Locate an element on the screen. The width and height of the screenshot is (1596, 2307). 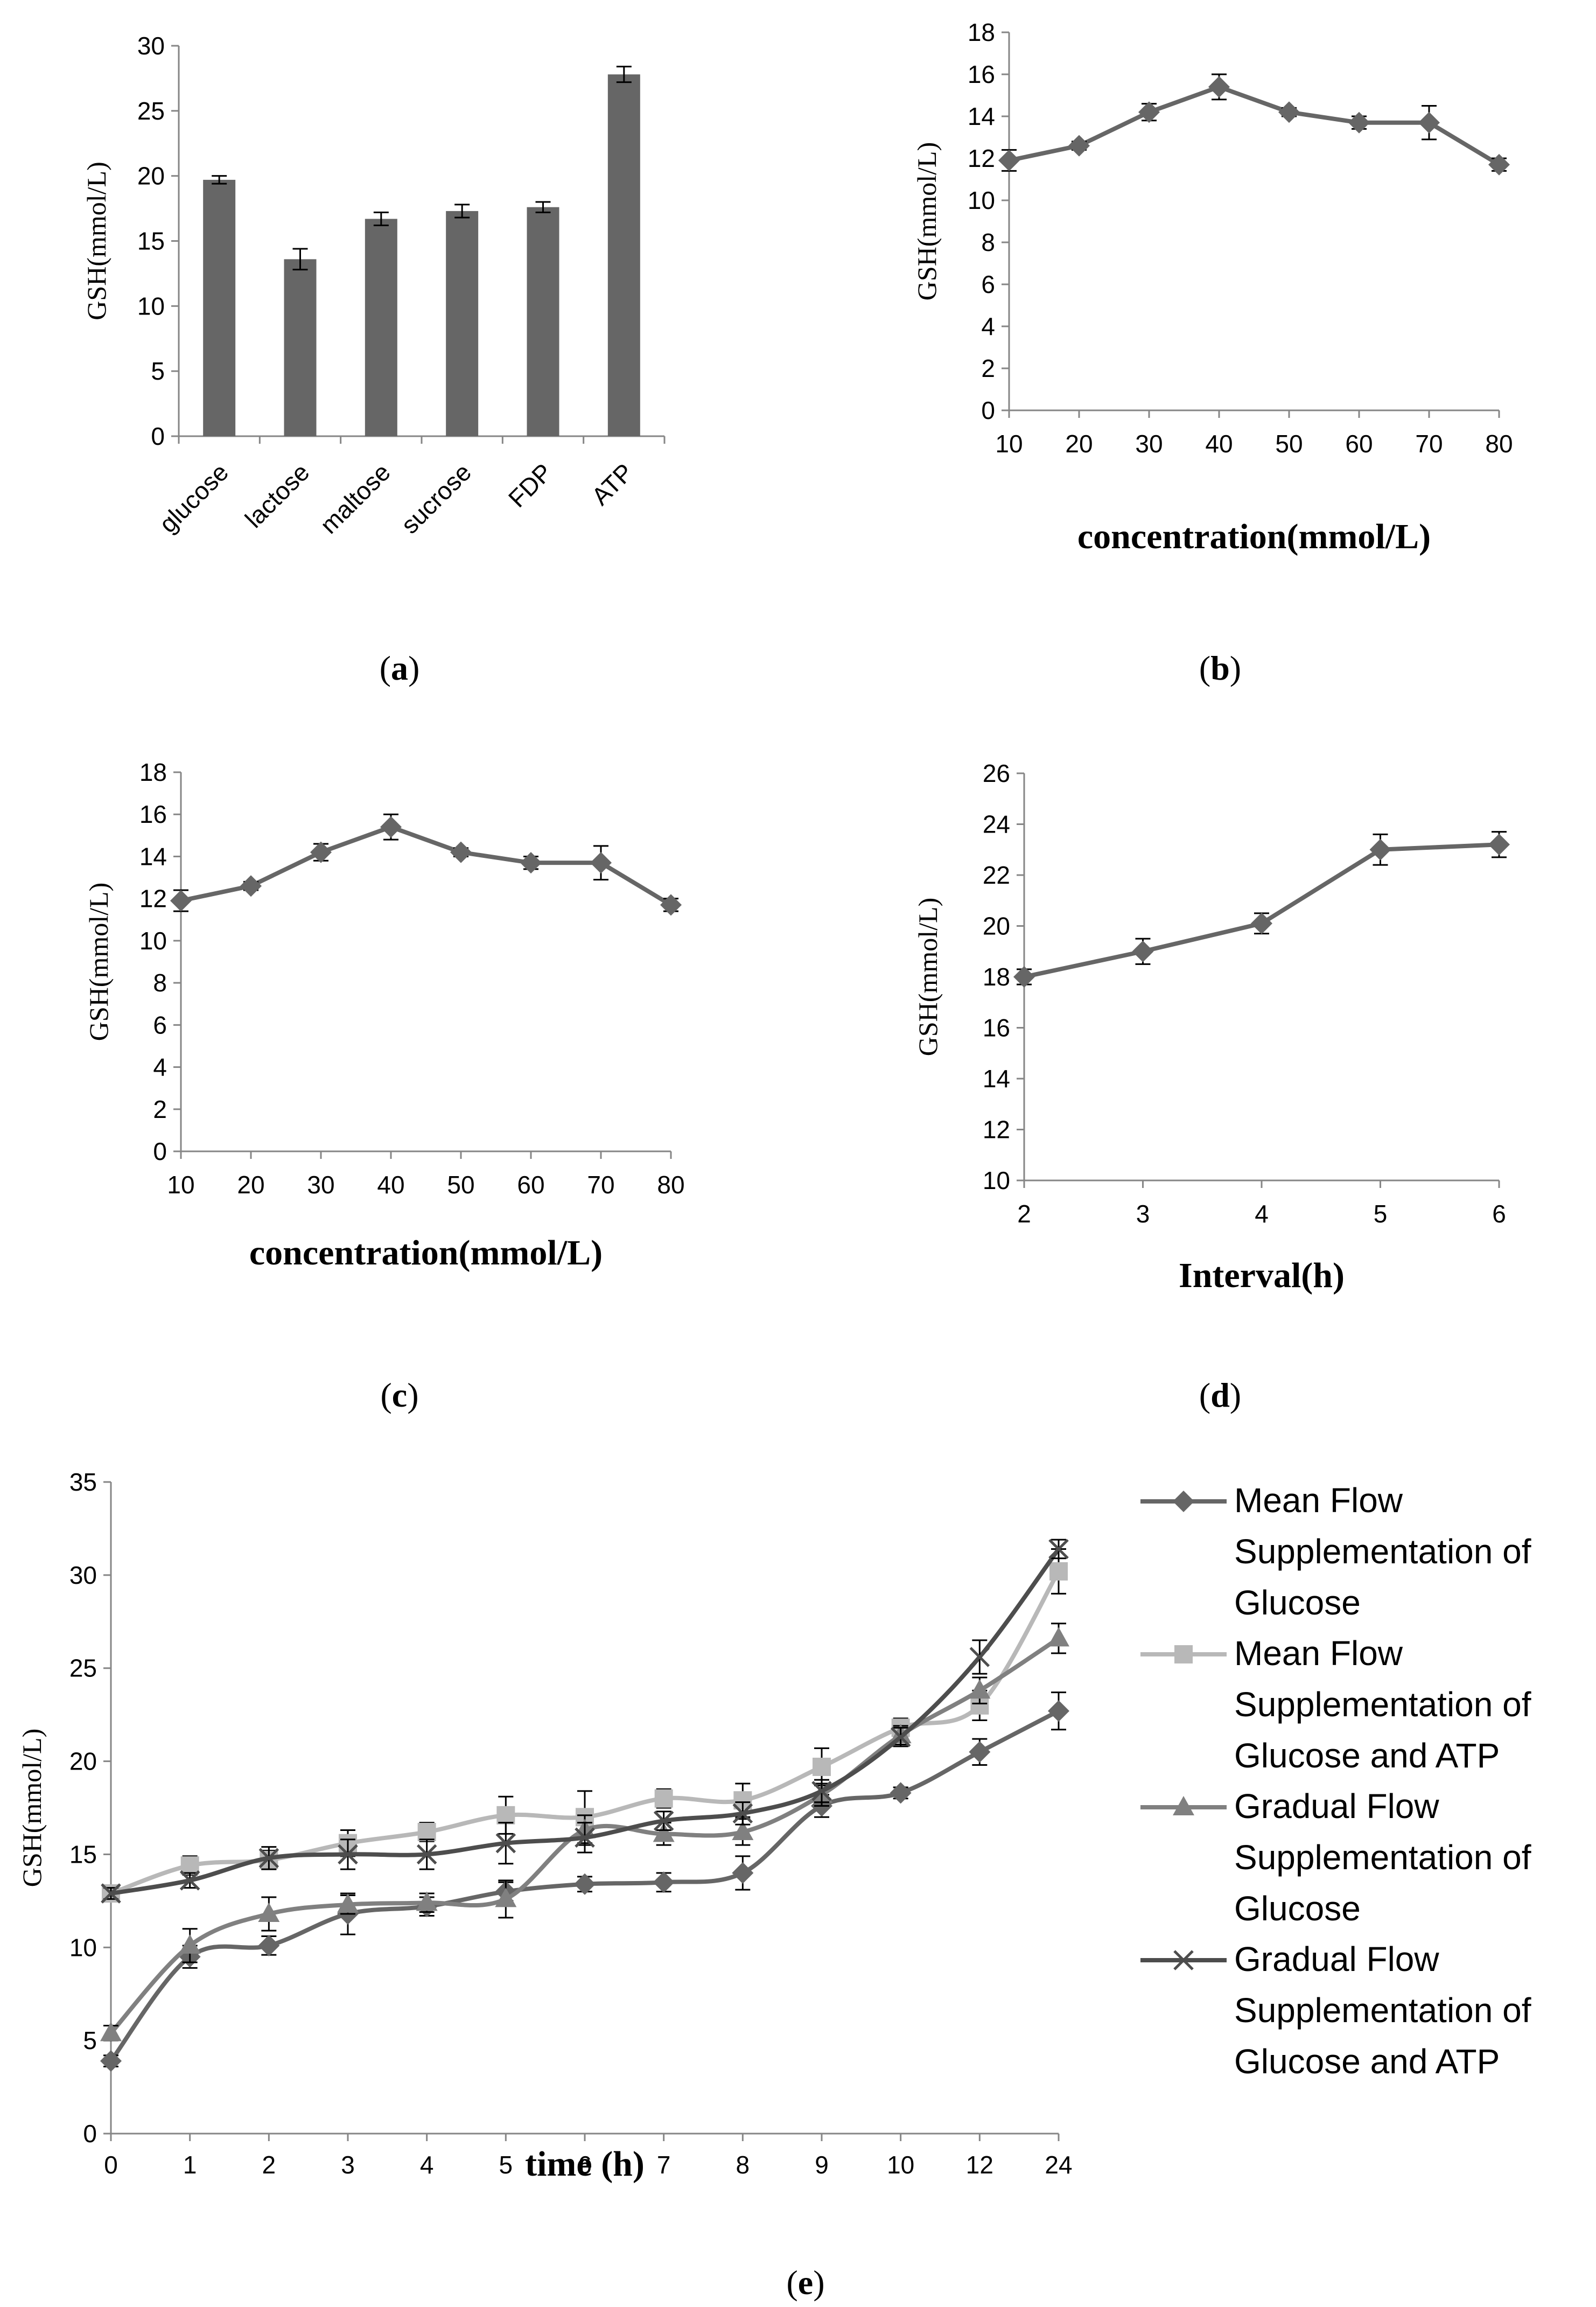
y-tick-label: 24 is located at coordinates (996, 824).